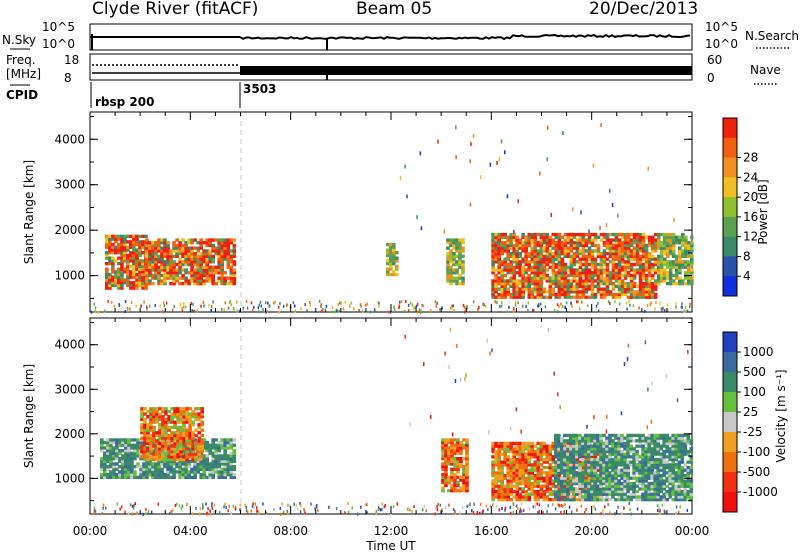  What do you see at coordinates (465, 37) in the screenshot?
I see `nsky-trace` at bounding box center [465, 37].